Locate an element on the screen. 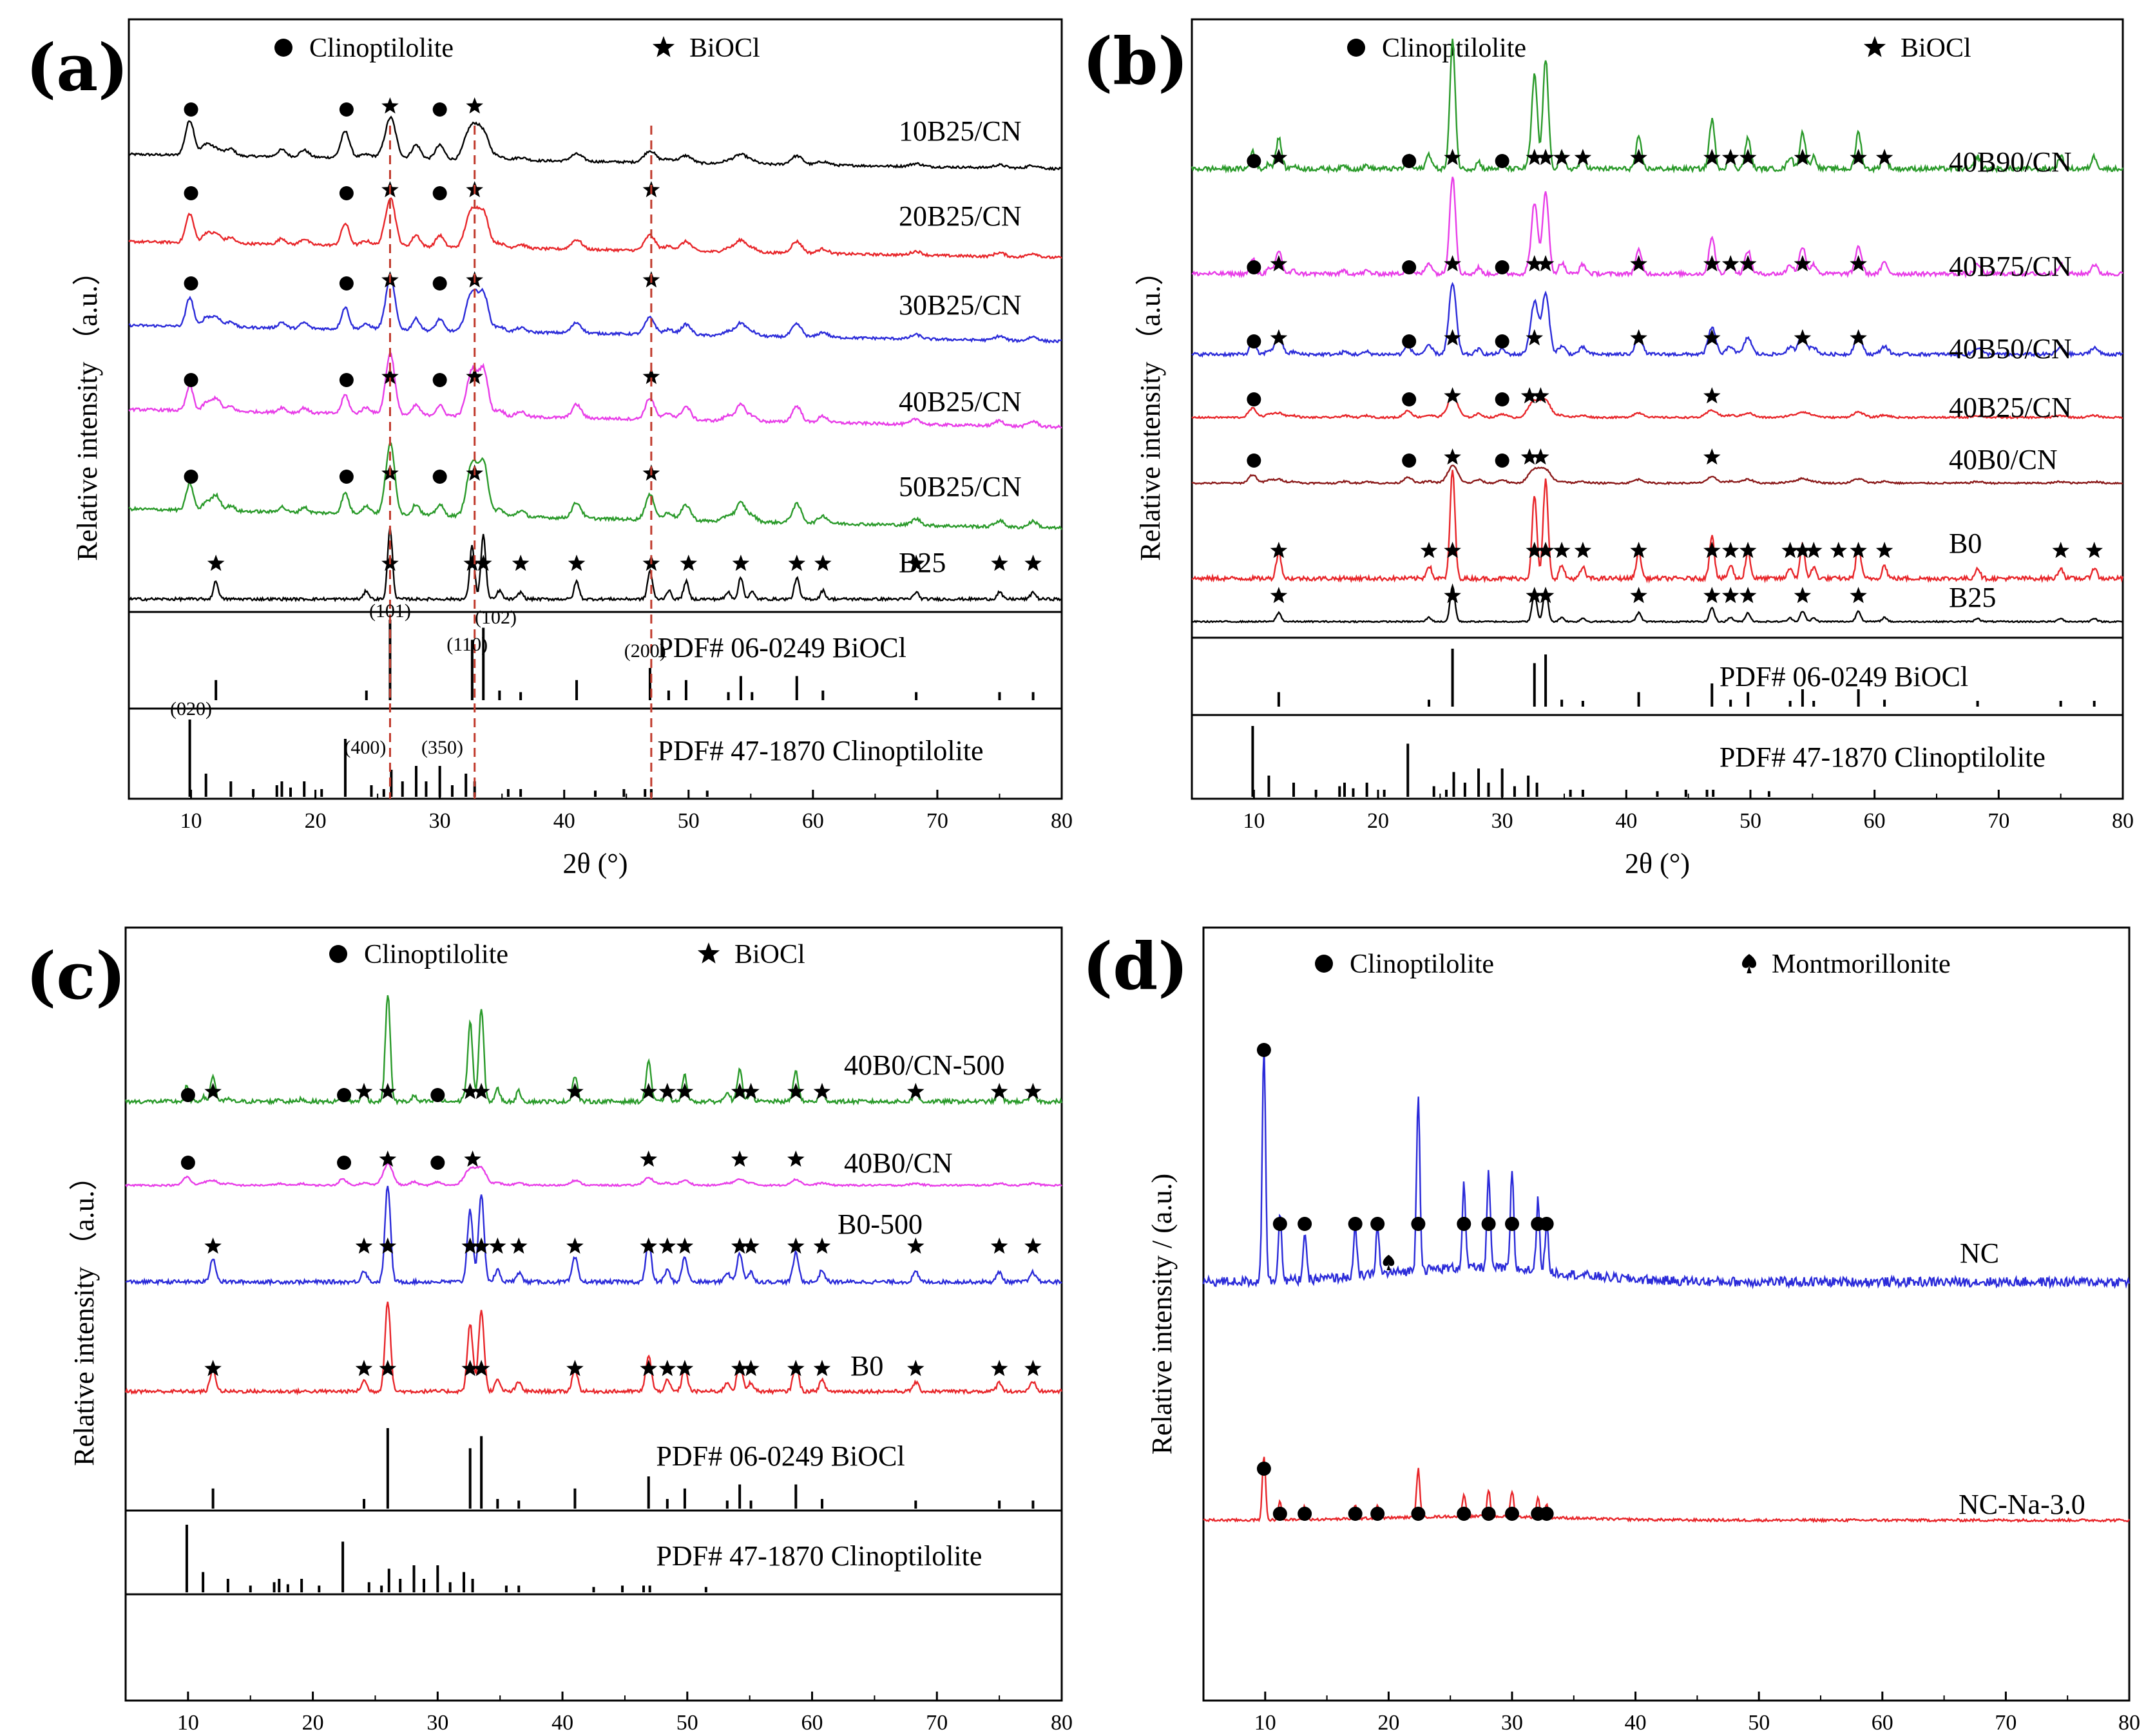 This screenshot has height=1736, width=2146. reference-patterns is located at coordinates (1673, 723).